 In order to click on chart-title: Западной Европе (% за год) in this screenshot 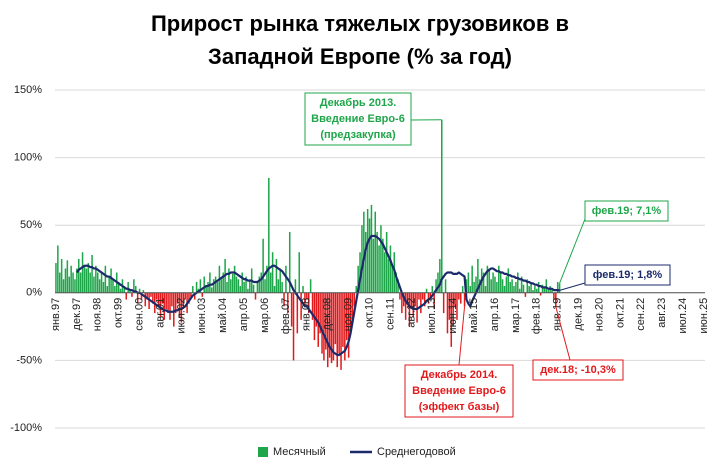, I will do `click(360, 56)`.